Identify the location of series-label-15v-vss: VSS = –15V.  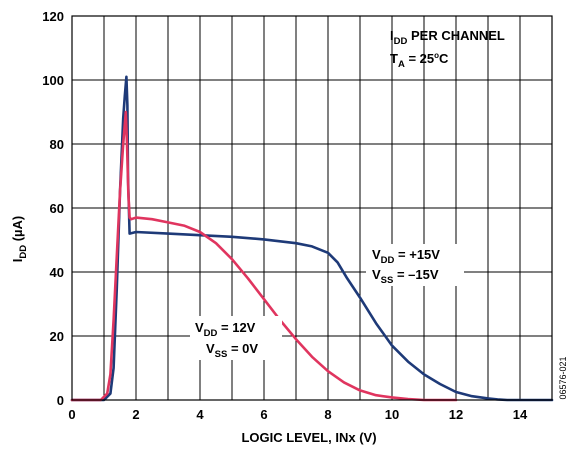
(405, 276).